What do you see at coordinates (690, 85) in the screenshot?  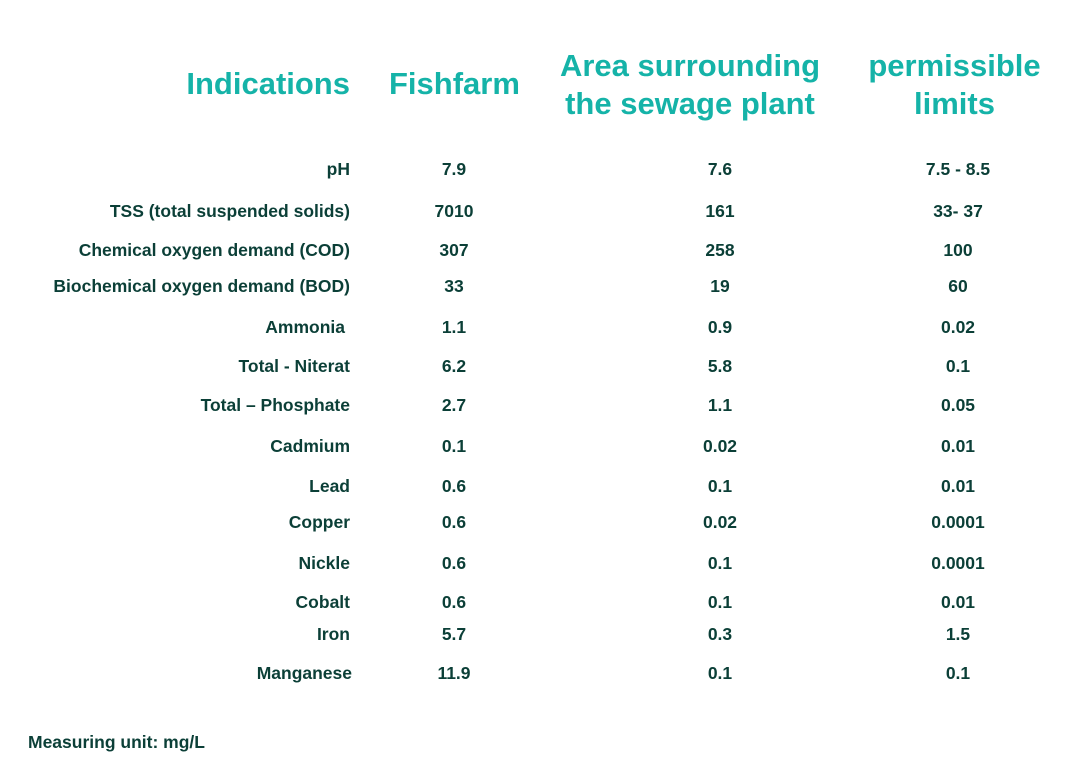 I see `header-area: Area surrounding the sewage plant` at bounding box center [690, 85].